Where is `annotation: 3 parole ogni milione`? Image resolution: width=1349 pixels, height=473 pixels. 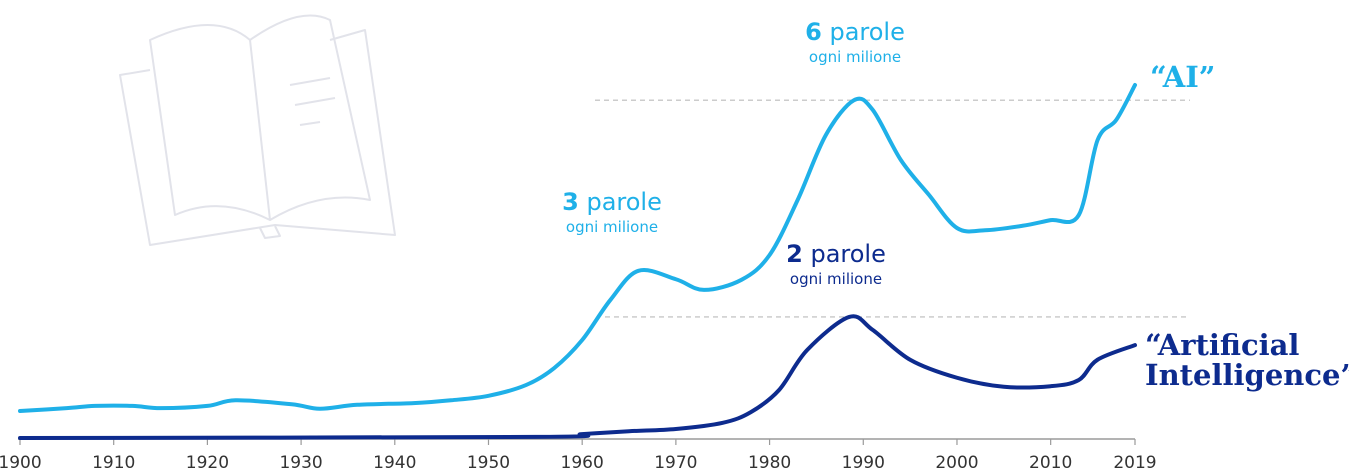 annotation: 3 parole ogni milione is located at coordinates (612, 212).